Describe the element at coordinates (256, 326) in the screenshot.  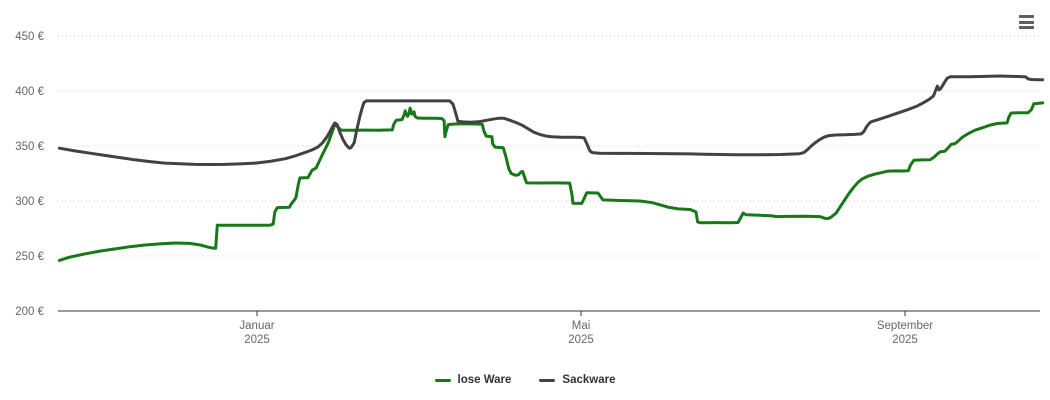
I see `x-axis-label: Januar` at that location.